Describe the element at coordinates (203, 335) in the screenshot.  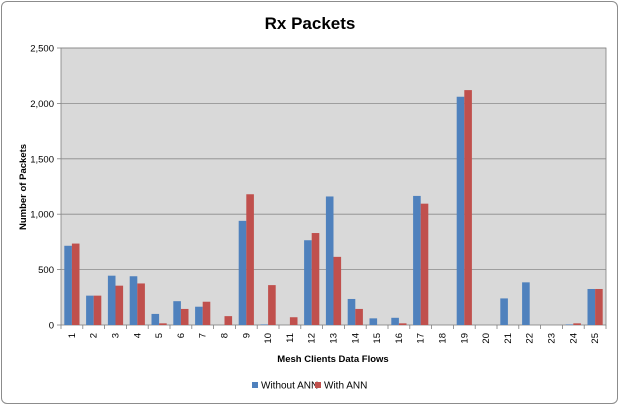
I see `x-tick-label: 7` at that location.